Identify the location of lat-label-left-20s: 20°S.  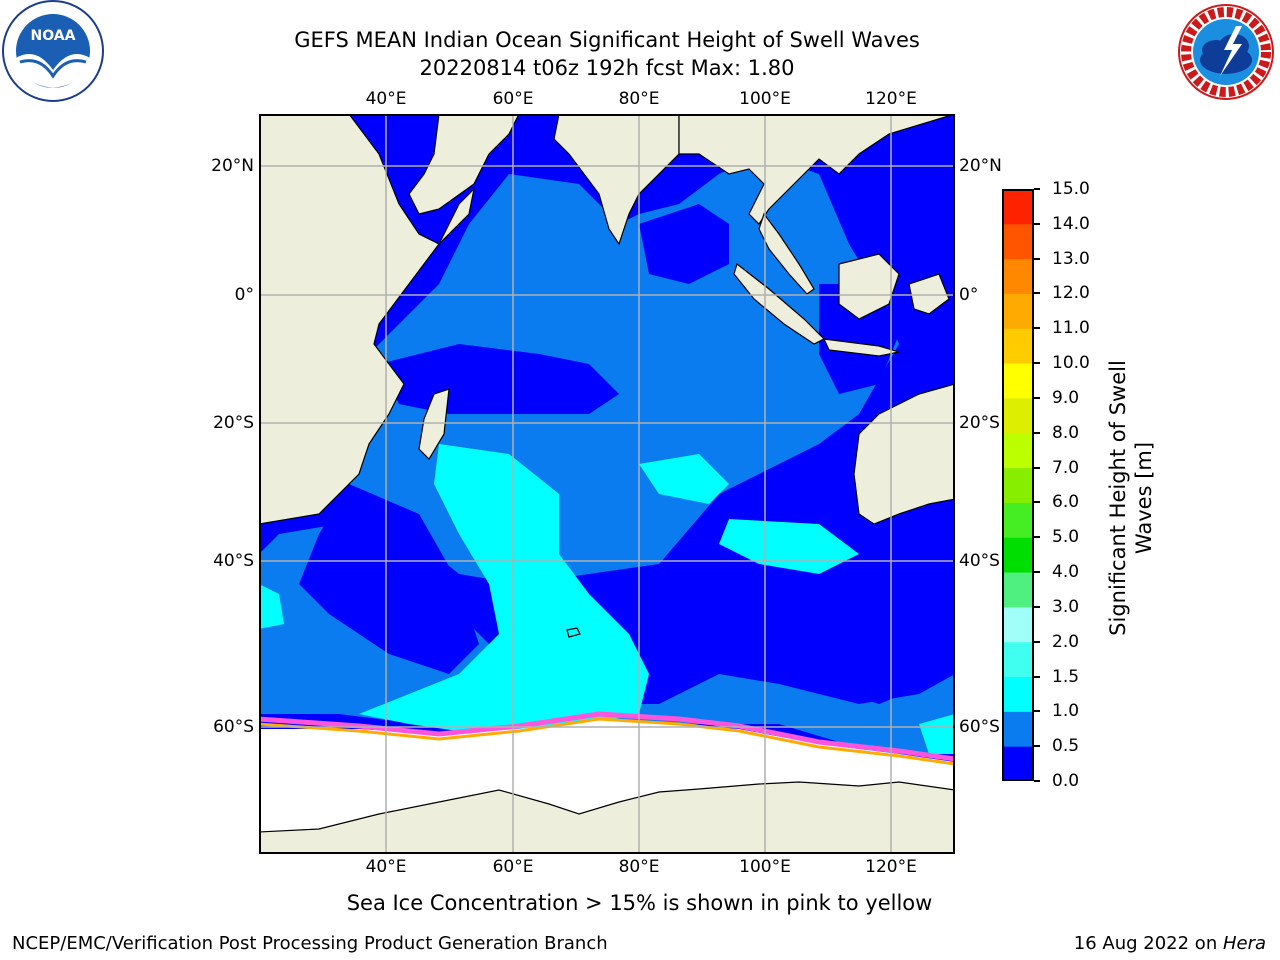
(233, 423).